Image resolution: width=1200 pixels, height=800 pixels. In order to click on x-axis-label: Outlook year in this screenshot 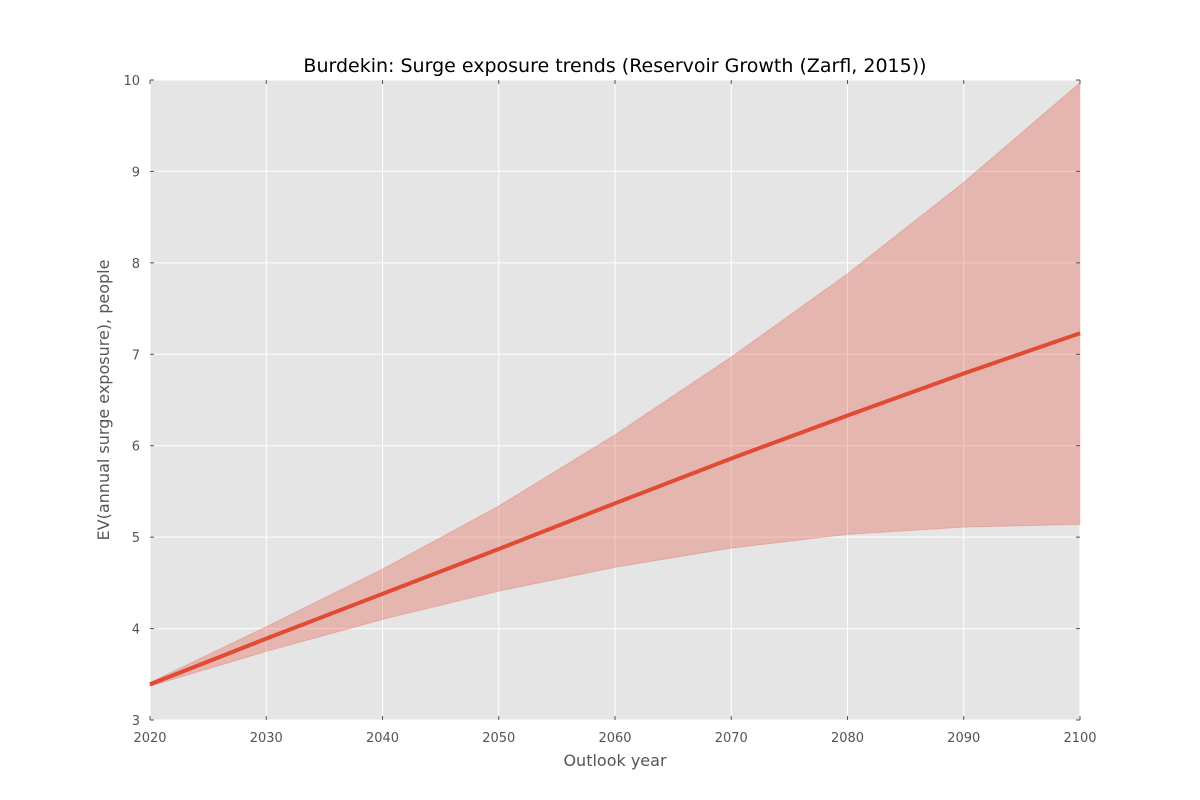, I will do `click(615, 760)`.